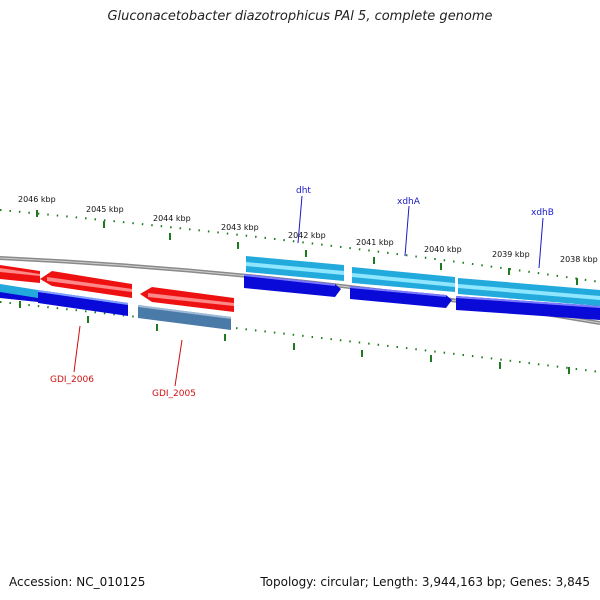 This screenshot has width=600, height=600. I want to click on gene-label-GDI_2006: GDI_2006, so click(72, 380).